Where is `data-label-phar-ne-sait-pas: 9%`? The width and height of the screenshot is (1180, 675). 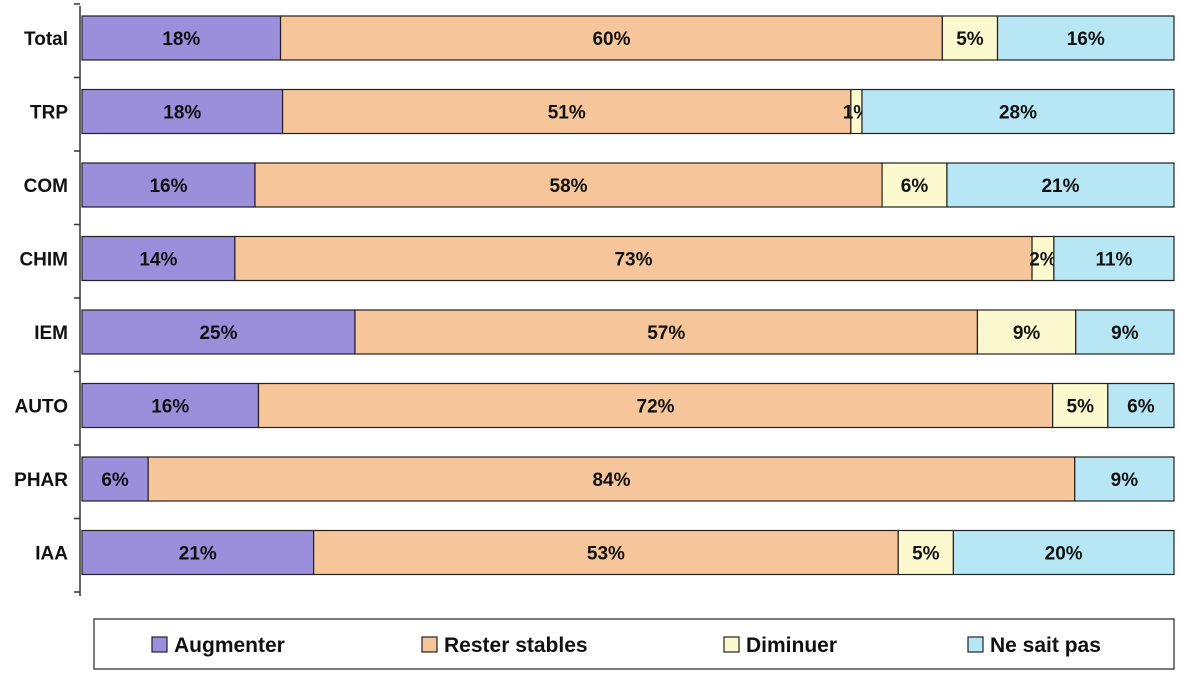 data-label-phar-ne-sait-pas: 9% is located at coordinates (1125, 480).